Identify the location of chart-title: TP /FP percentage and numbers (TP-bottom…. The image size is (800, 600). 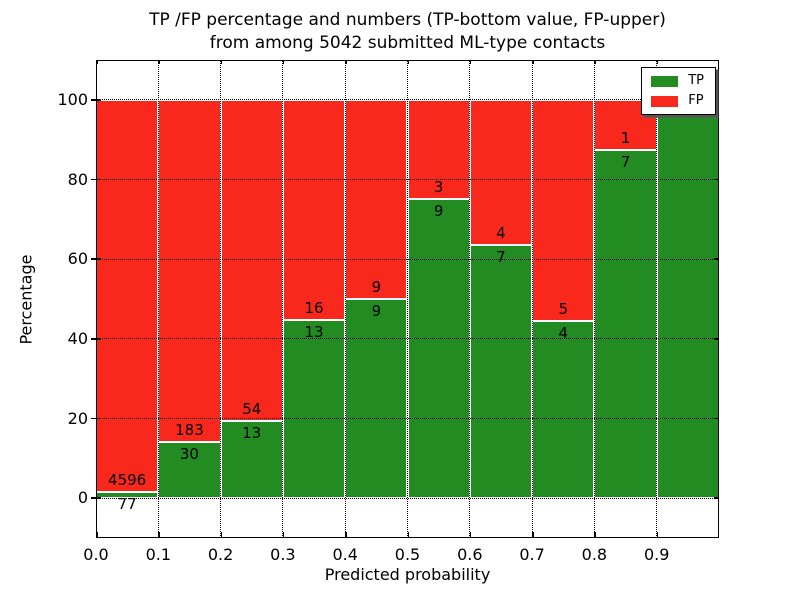
(407, 32).